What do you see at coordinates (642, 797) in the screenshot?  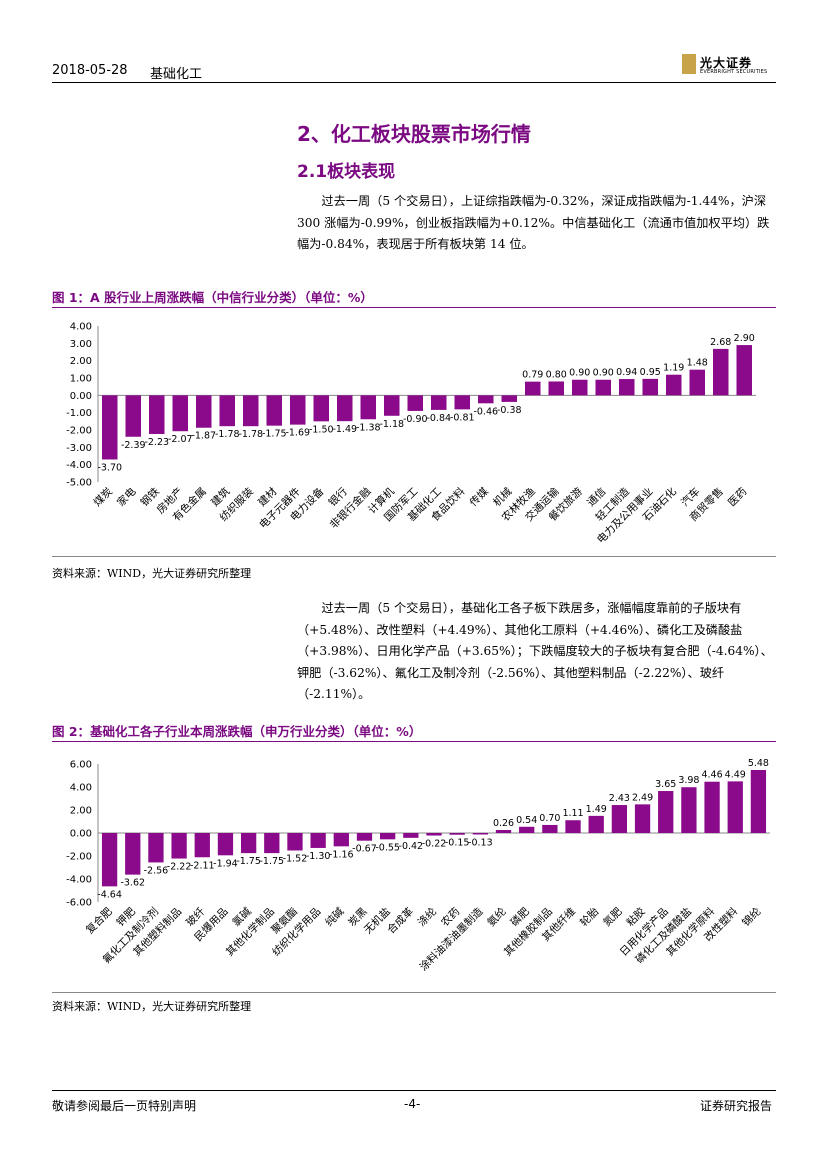 I see `data-label: 2.49` at bounding box center [642, 797].